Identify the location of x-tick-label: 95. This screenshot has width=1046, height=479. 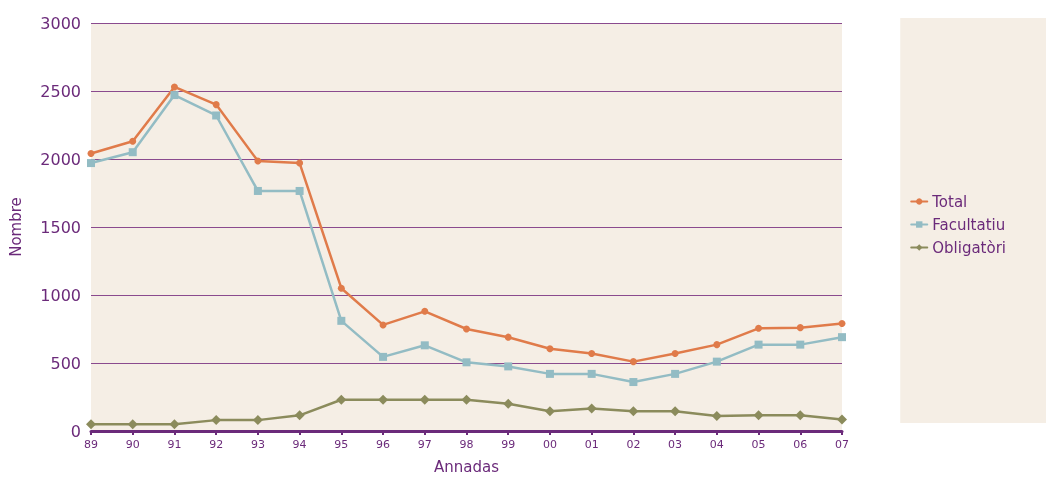
(341, 444).